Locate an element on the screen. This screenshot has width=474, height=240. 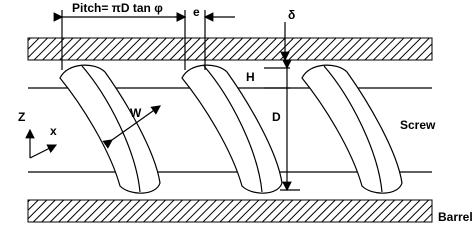
delta-label: δ is located at coordinates (291, 15).